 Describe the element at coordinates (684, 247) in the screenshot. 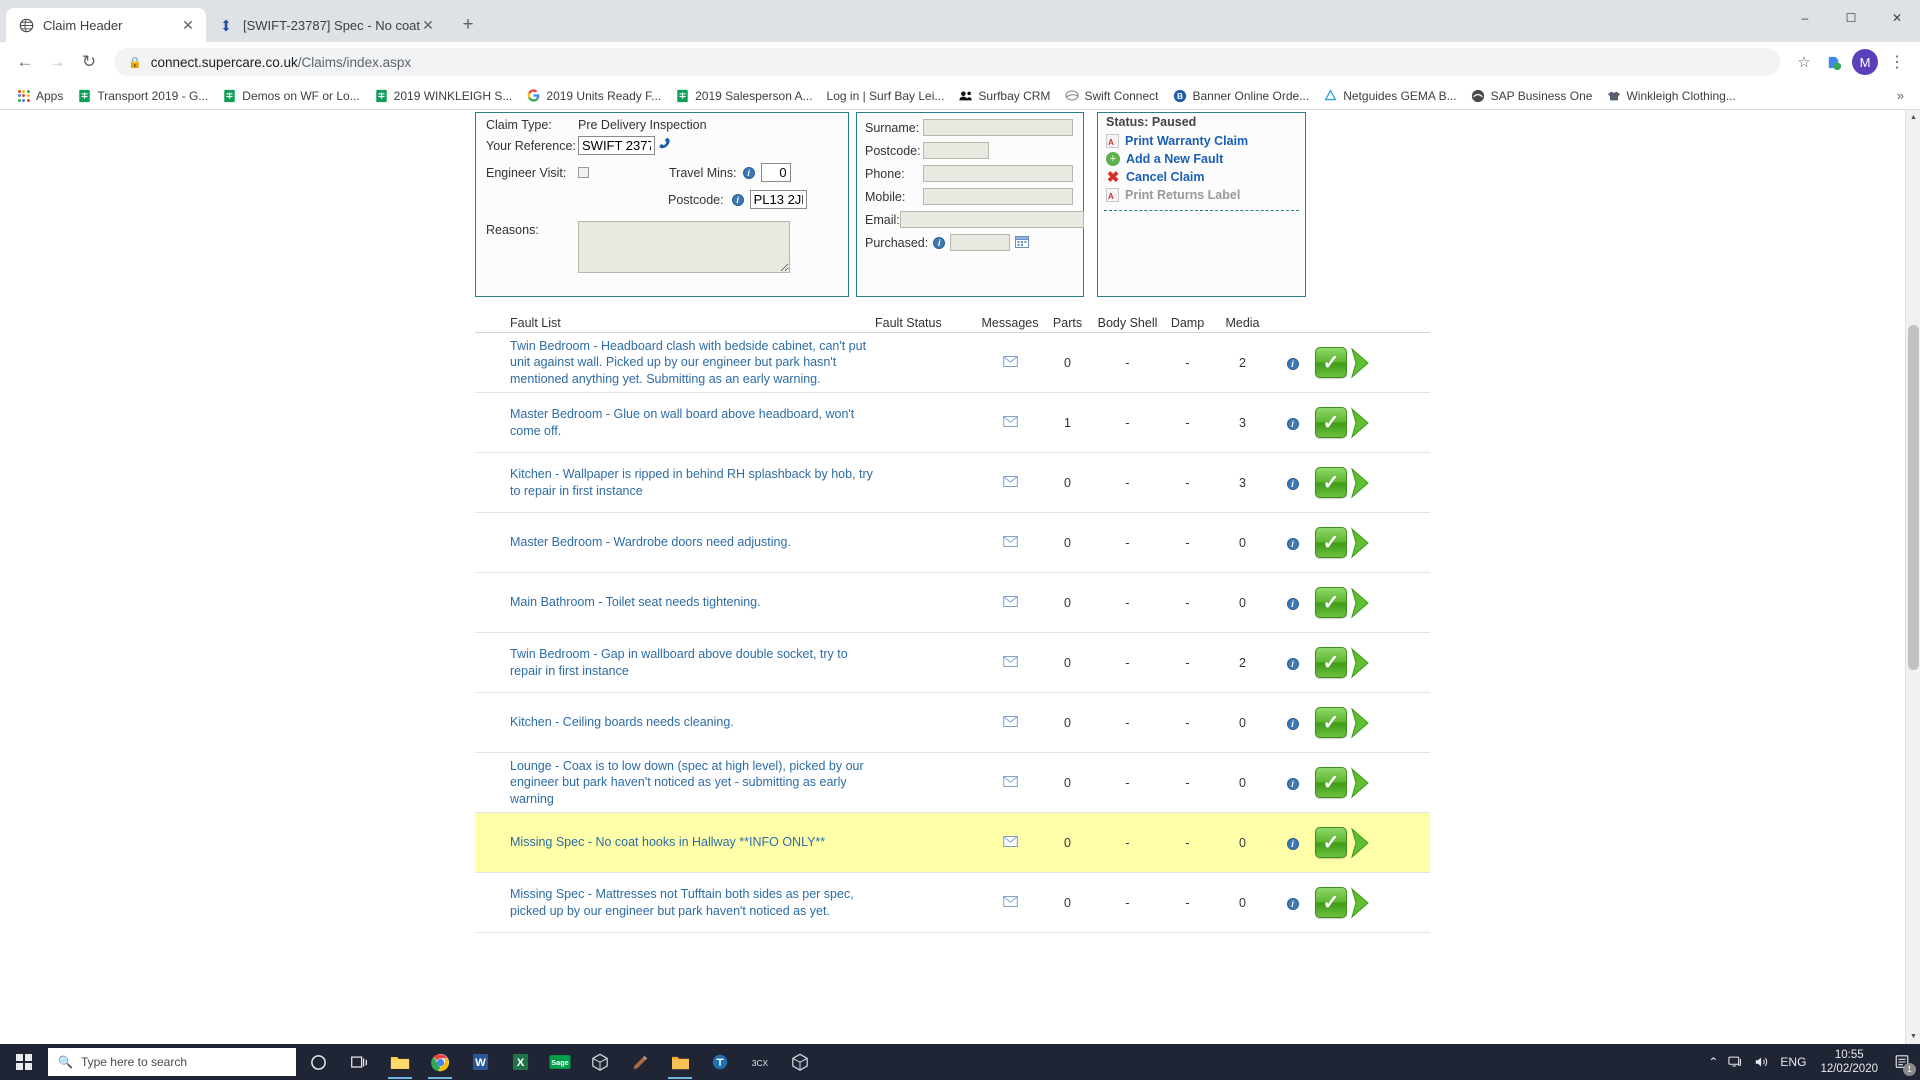

I see `reasons-textarea` at that location.